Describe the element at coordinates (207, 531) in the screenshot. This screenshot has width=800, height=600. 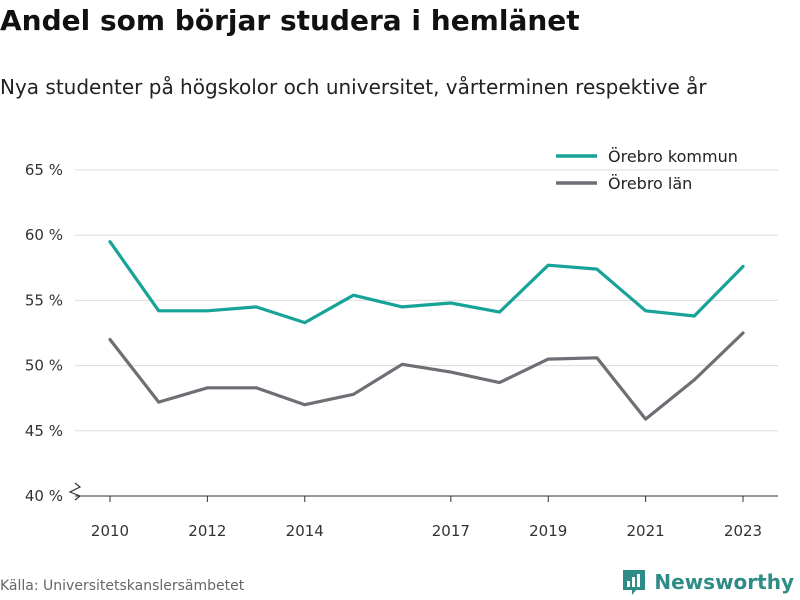
I see `x-tick-label: 2012` at that location.